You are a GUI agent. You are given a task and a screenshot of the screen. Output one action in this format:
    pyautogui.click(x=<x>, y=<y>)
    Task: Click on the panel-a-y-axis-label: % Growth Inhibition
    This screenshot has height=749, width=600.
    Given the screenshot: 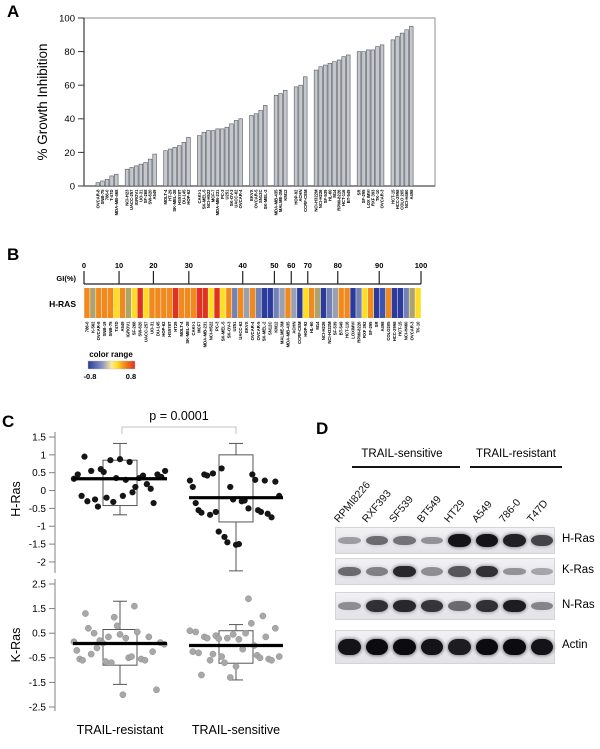 What is the action you would take?
    pyautogui.click(x=42, y=101)
    